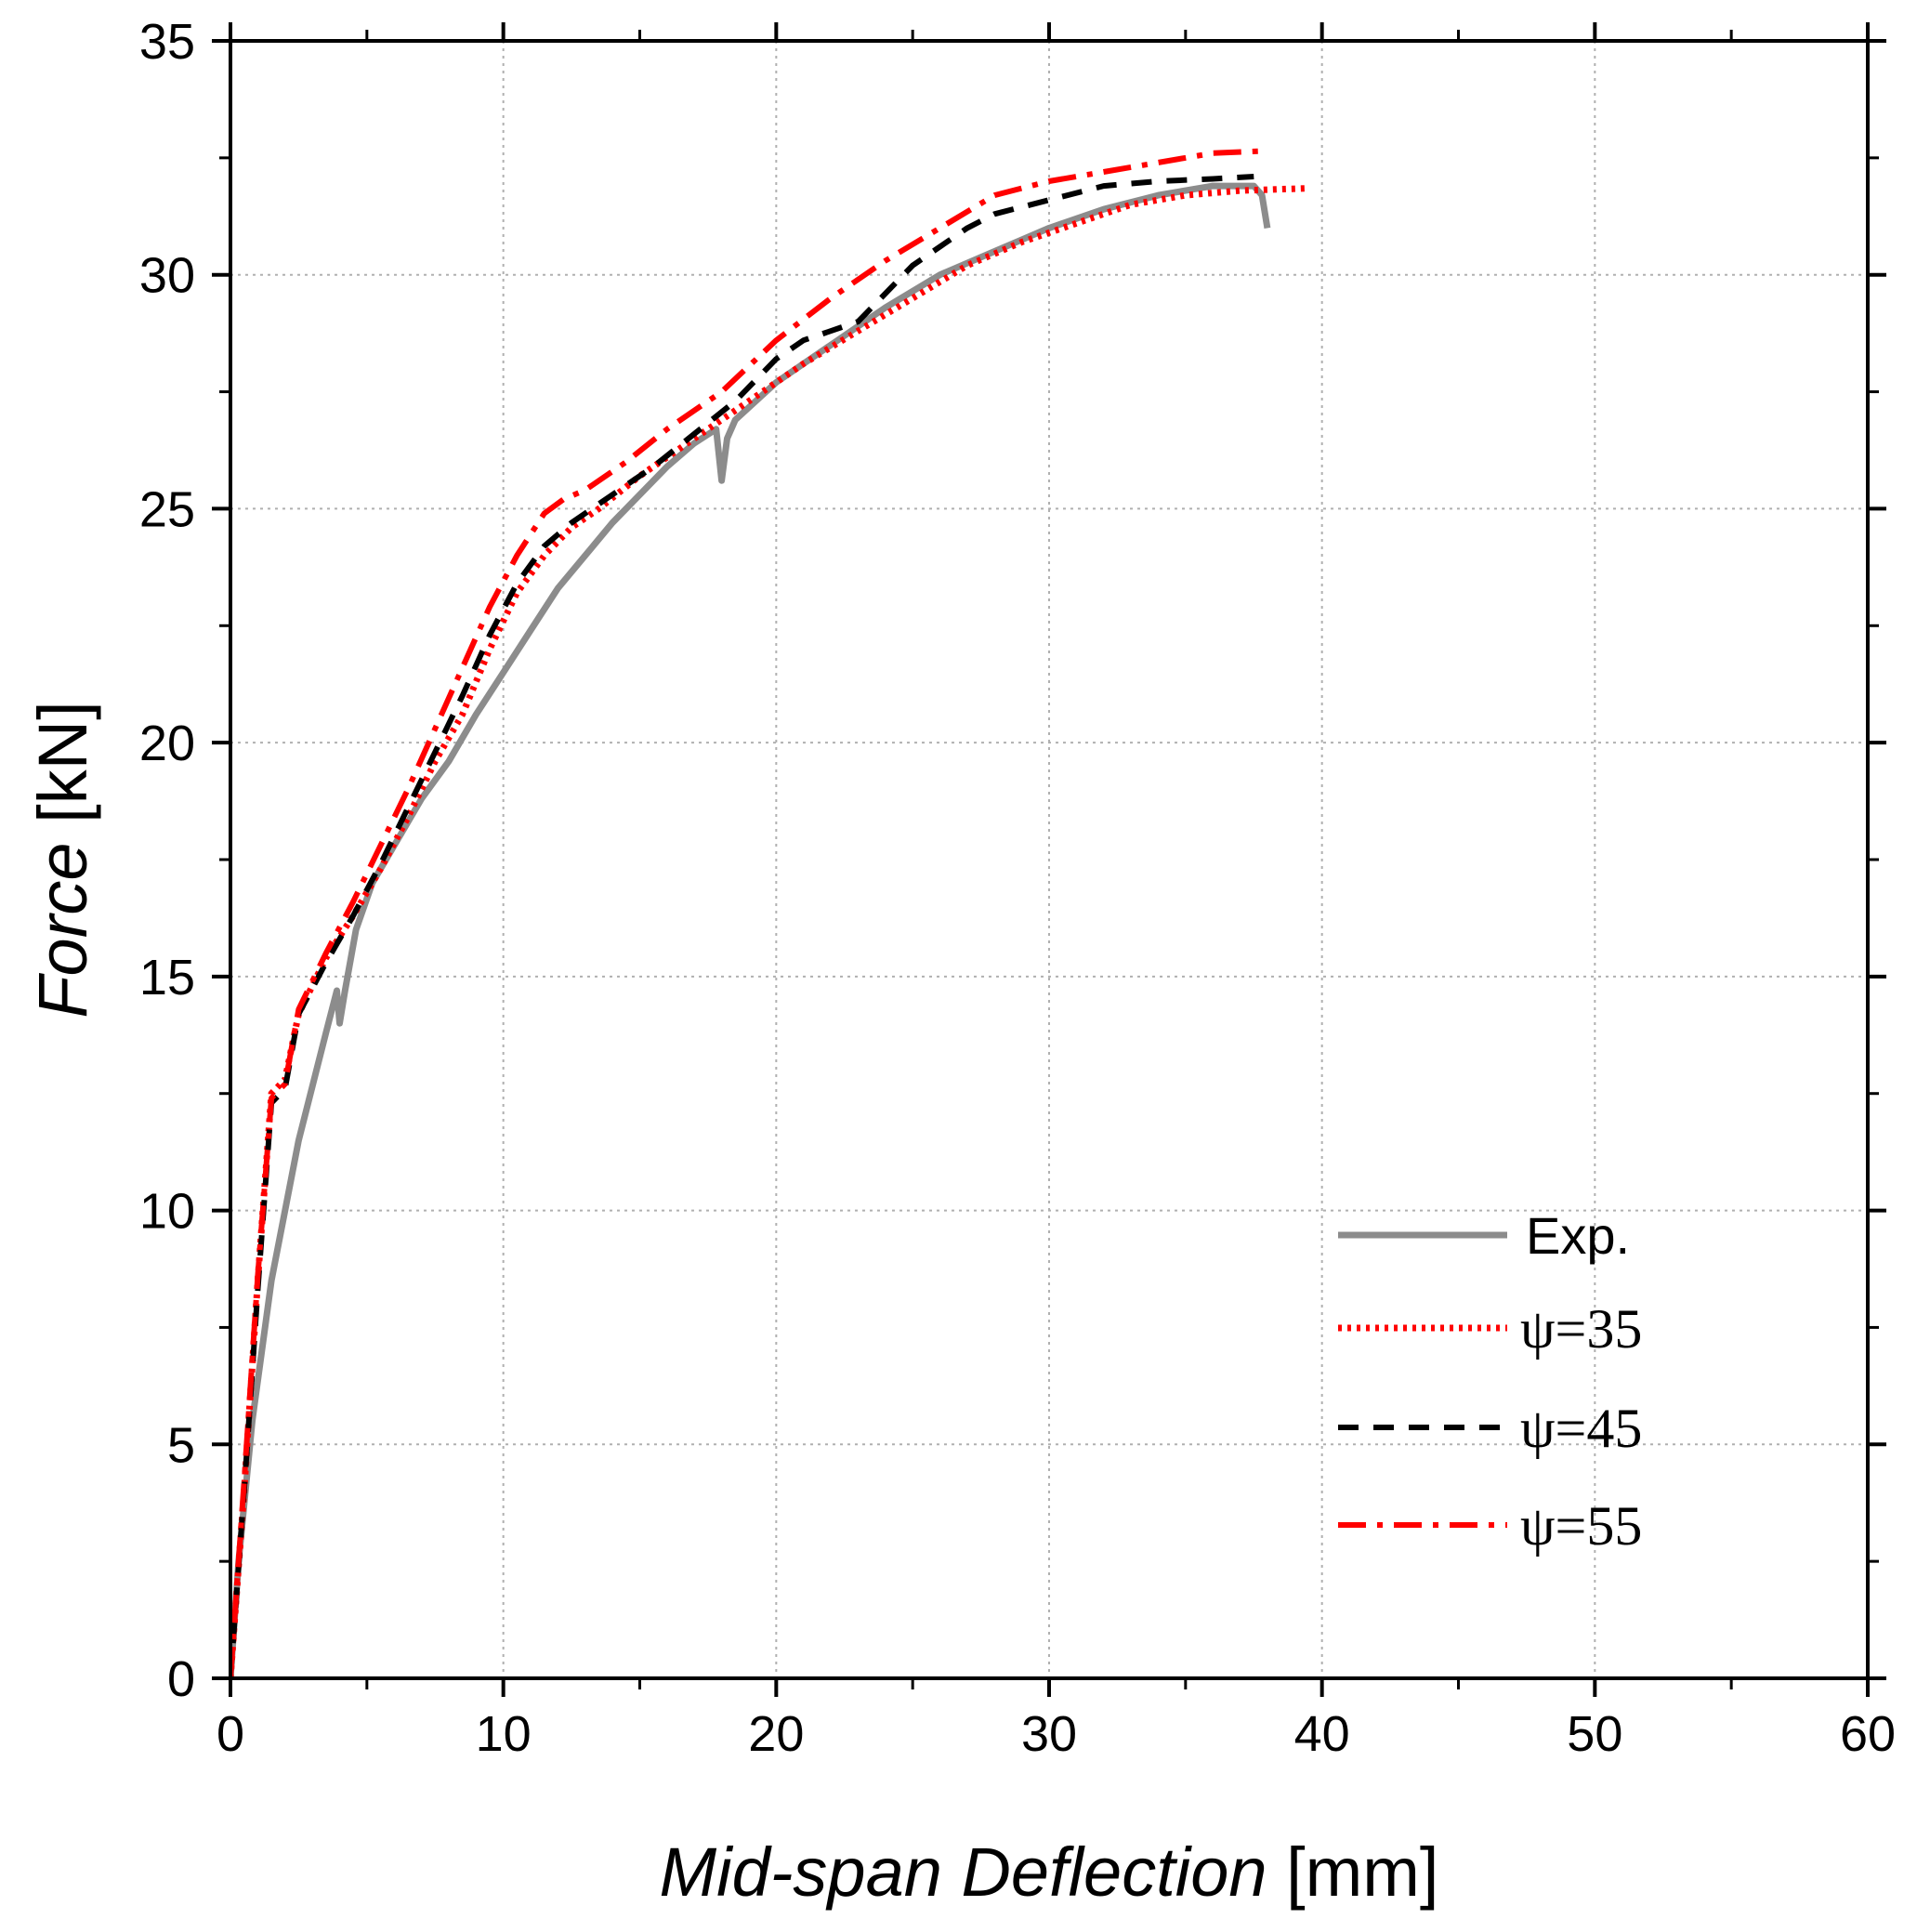 The width and height of the screenshot is (1917, 1932). What do you see at coordinates (167, 276) in the screenshot?
I see `y-tick-label: 30` at bounding box center [167, 276].